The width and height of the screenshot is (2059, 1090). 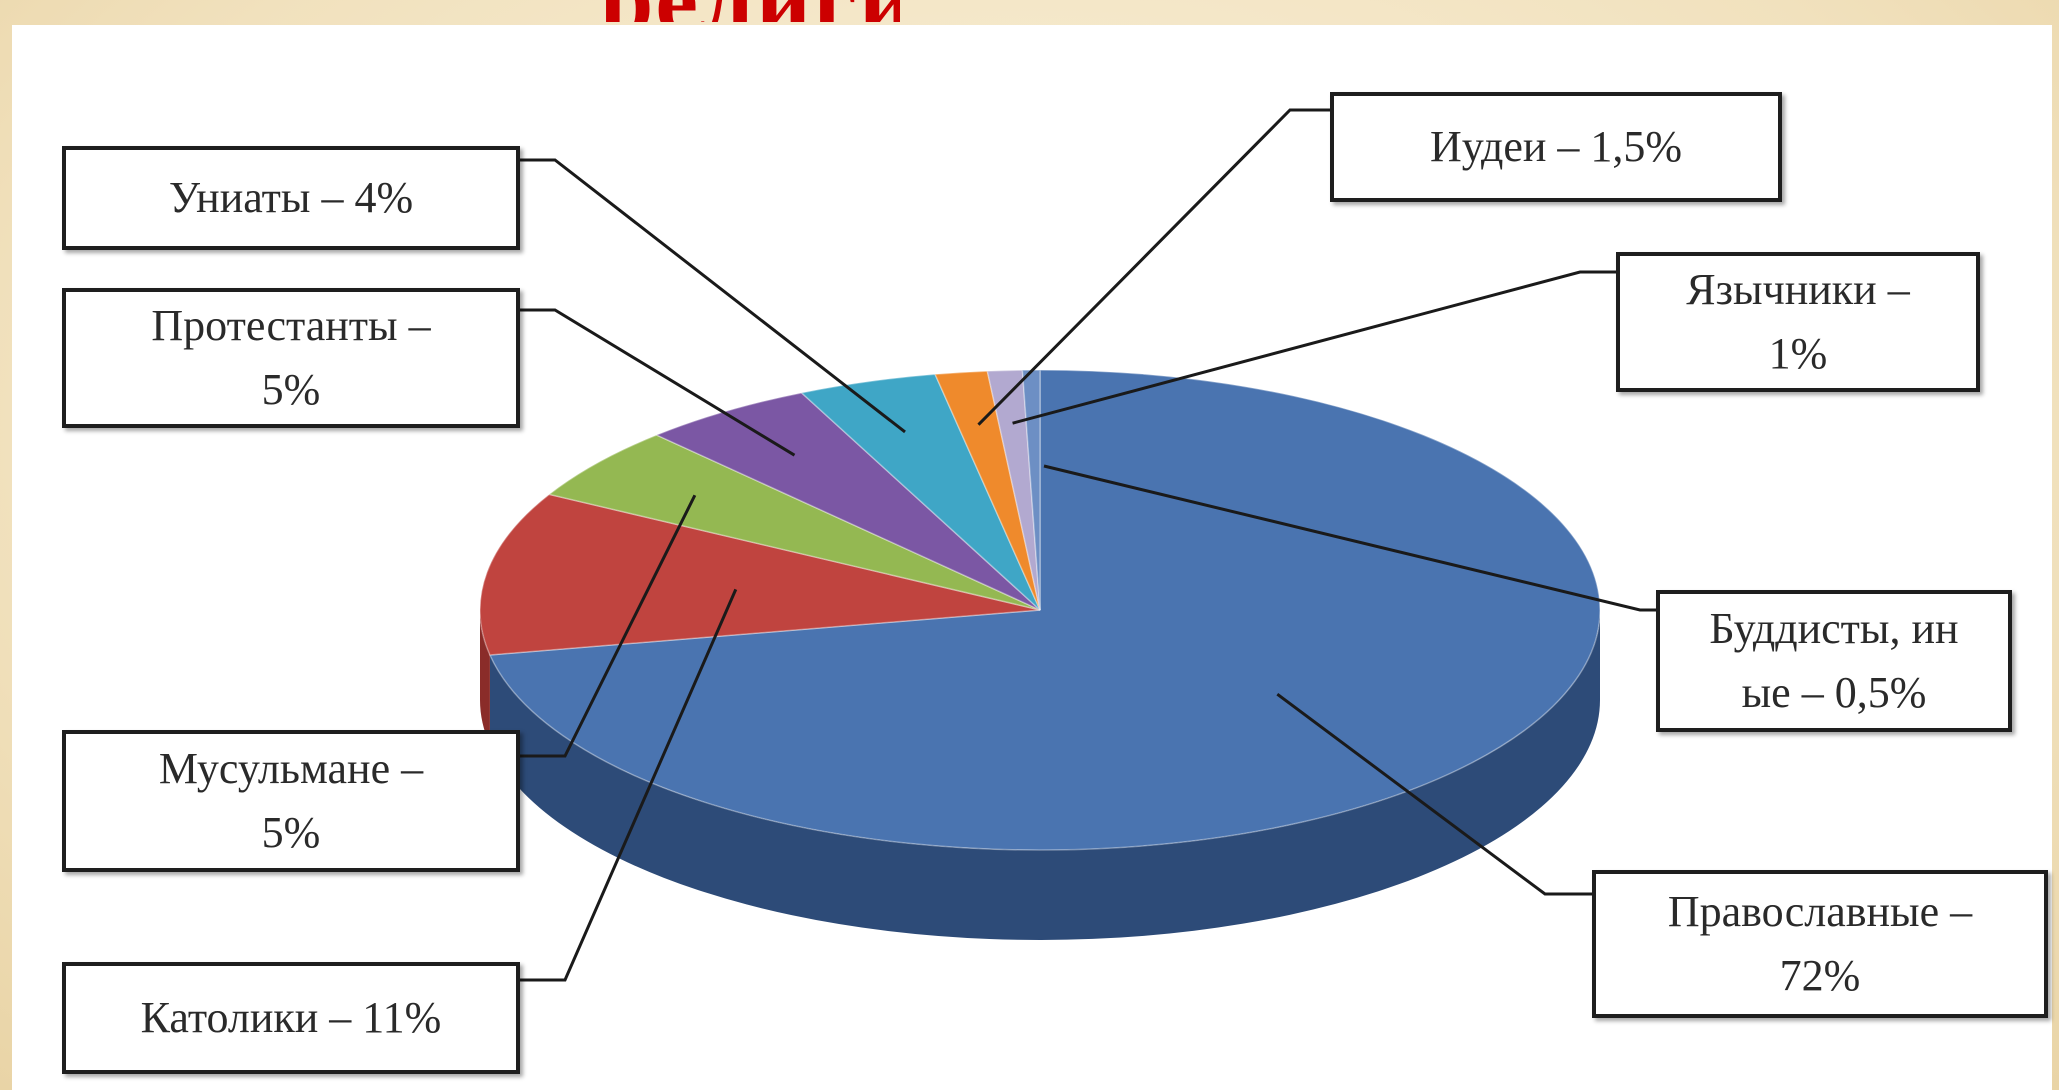 I want to click on leader-line-protestant, so click(x=658, y=382).